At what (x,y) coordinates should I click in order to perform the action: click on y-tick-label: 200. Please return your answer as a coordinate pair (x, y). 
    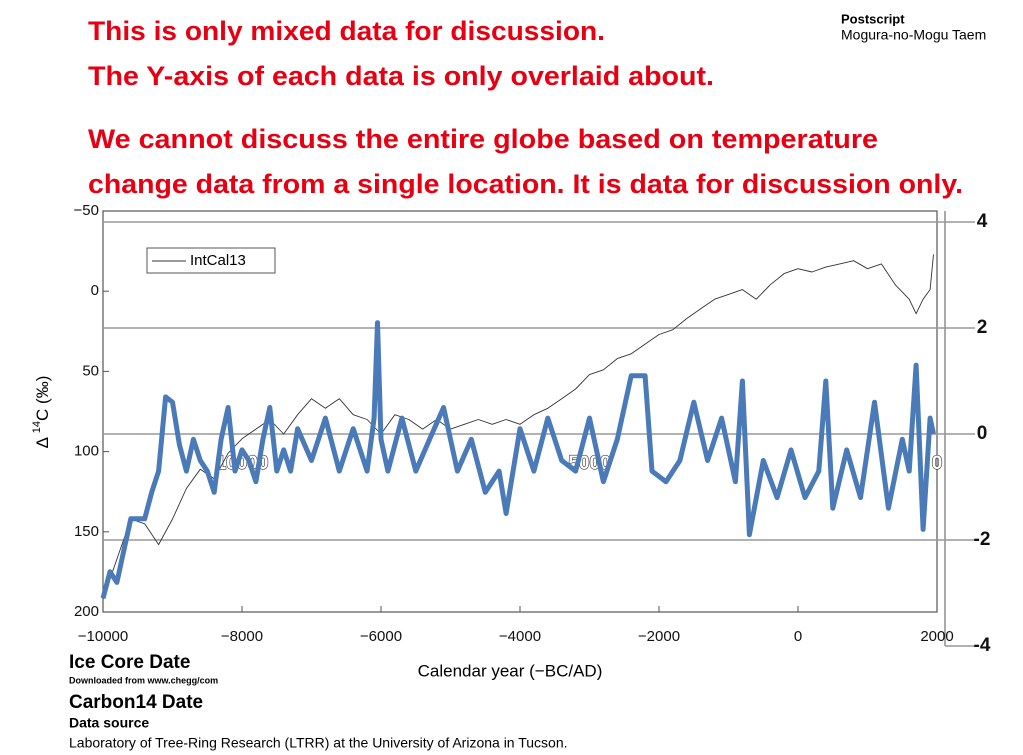
    Looking at the image, I should click on (86, 611).